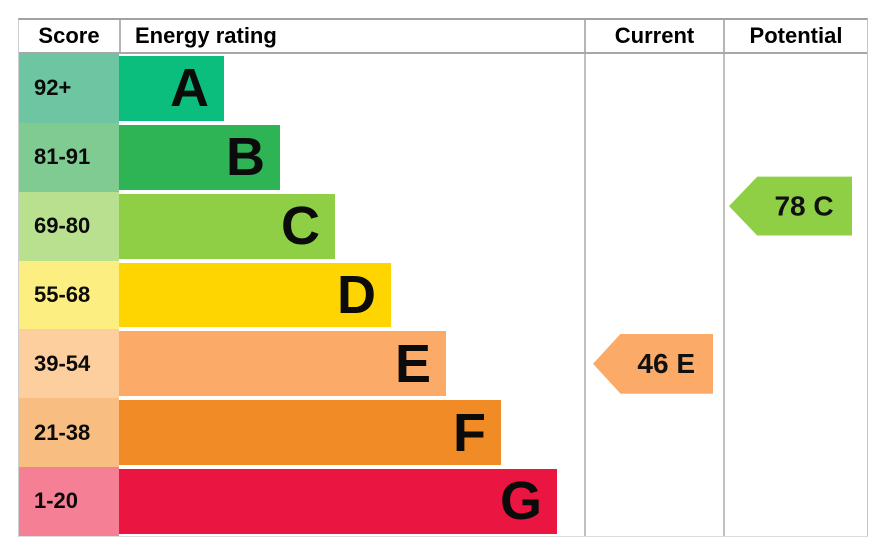 This screenshot has height=556, width=886. I want to click on band-letter: G, so click(520, 501).